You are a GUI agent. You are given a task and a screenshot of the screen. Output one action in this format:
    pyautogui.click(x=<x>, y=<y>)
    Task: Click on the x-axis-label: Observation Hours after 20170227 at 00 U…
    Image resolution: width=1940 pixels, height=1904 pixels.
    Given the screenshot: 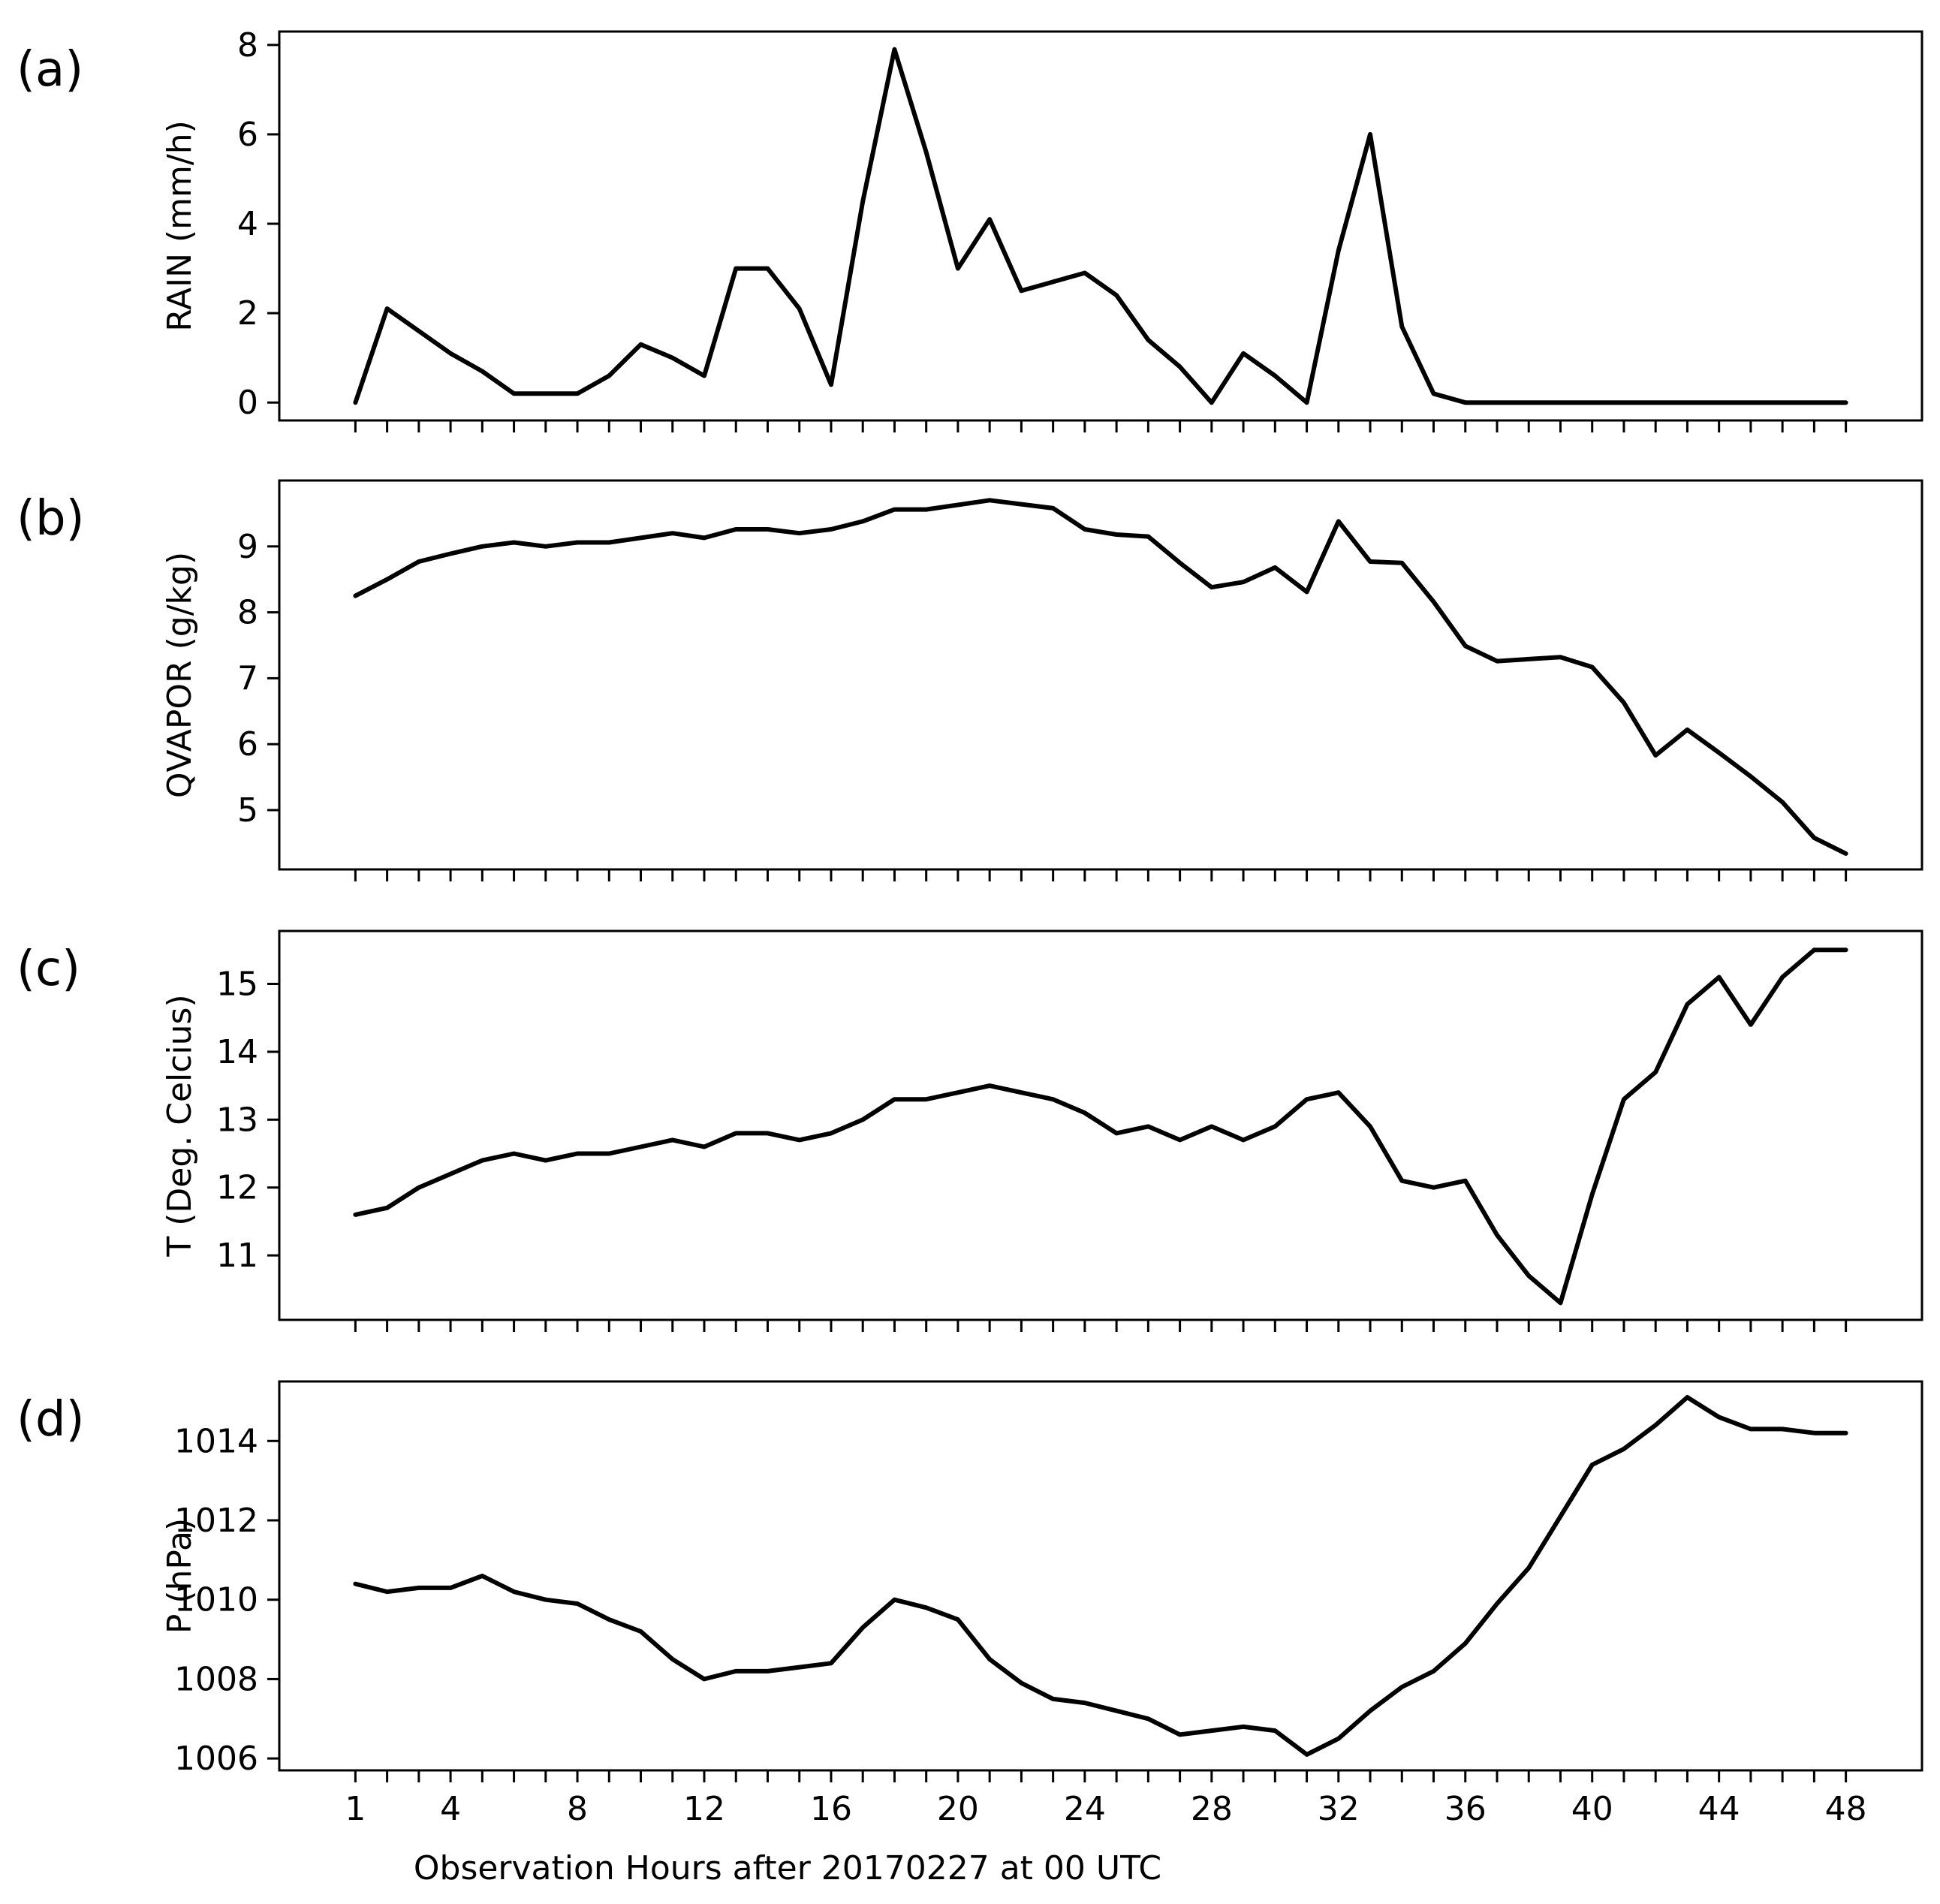 What is the action you would take?
    pyautogui.click(x=787, y=1868)
    